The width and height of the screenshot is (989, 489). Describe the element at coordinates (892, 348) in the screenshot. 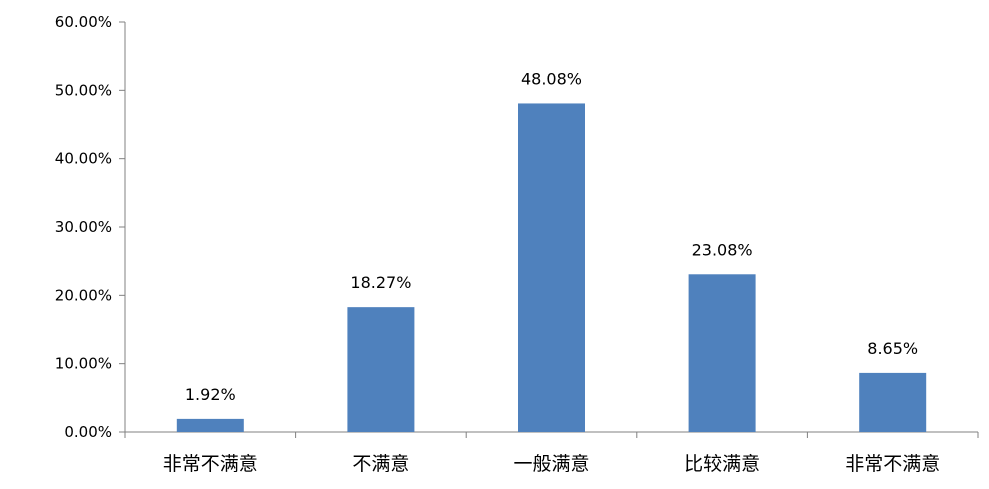

I see `data-label: 8.65%` at that location.